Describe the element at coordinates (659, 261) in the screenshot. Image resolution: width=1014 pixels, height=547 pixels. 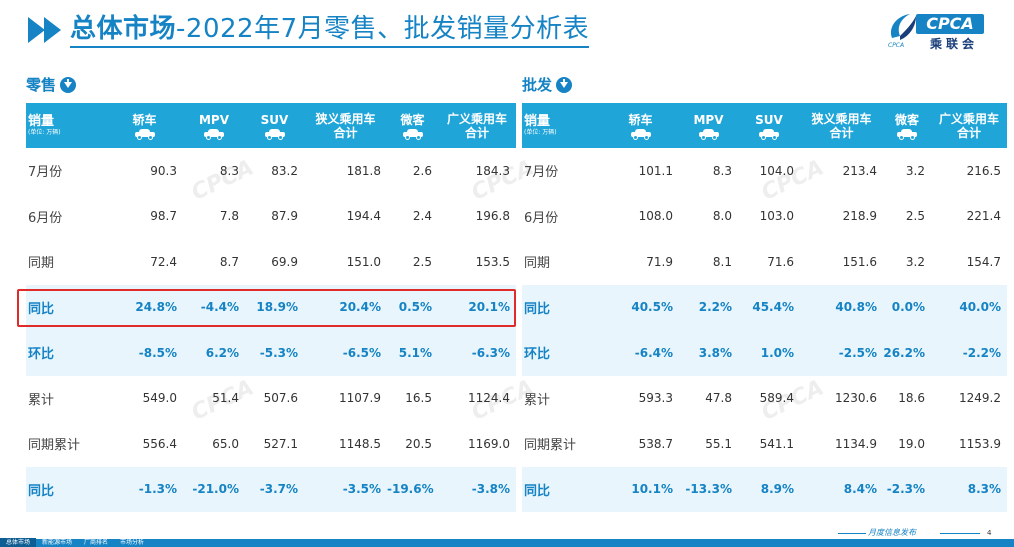
I see `table-cell: 71.9` at that location.